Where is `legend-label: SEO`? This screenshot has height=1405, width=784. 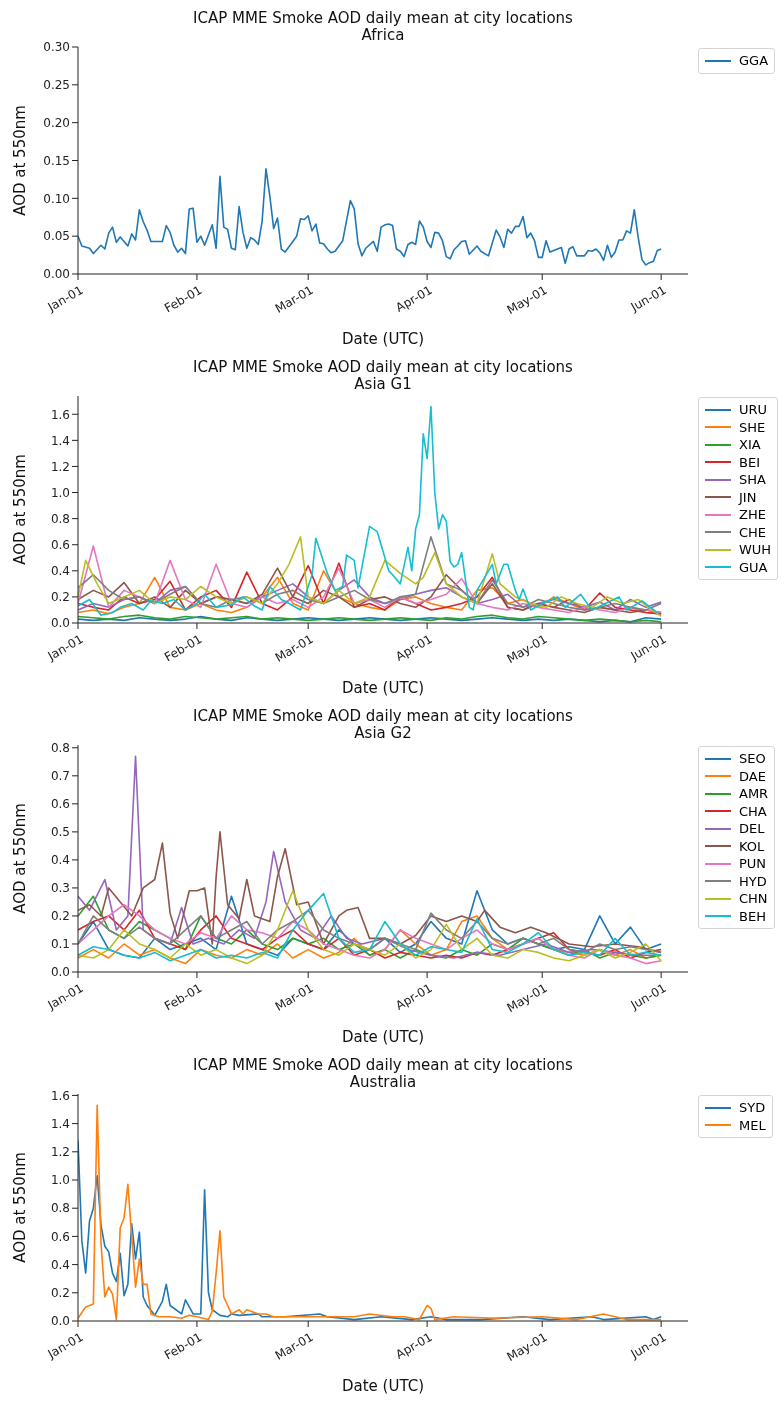
legend-label: SEO is located at coordinates (752, 759).